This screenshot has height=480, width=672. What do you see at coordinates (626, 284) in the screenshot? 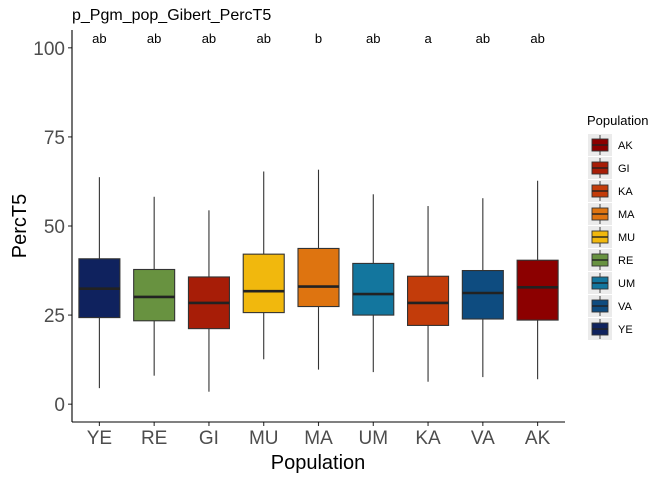
I see `legend-label: UM` at bounding box center [626, 284].